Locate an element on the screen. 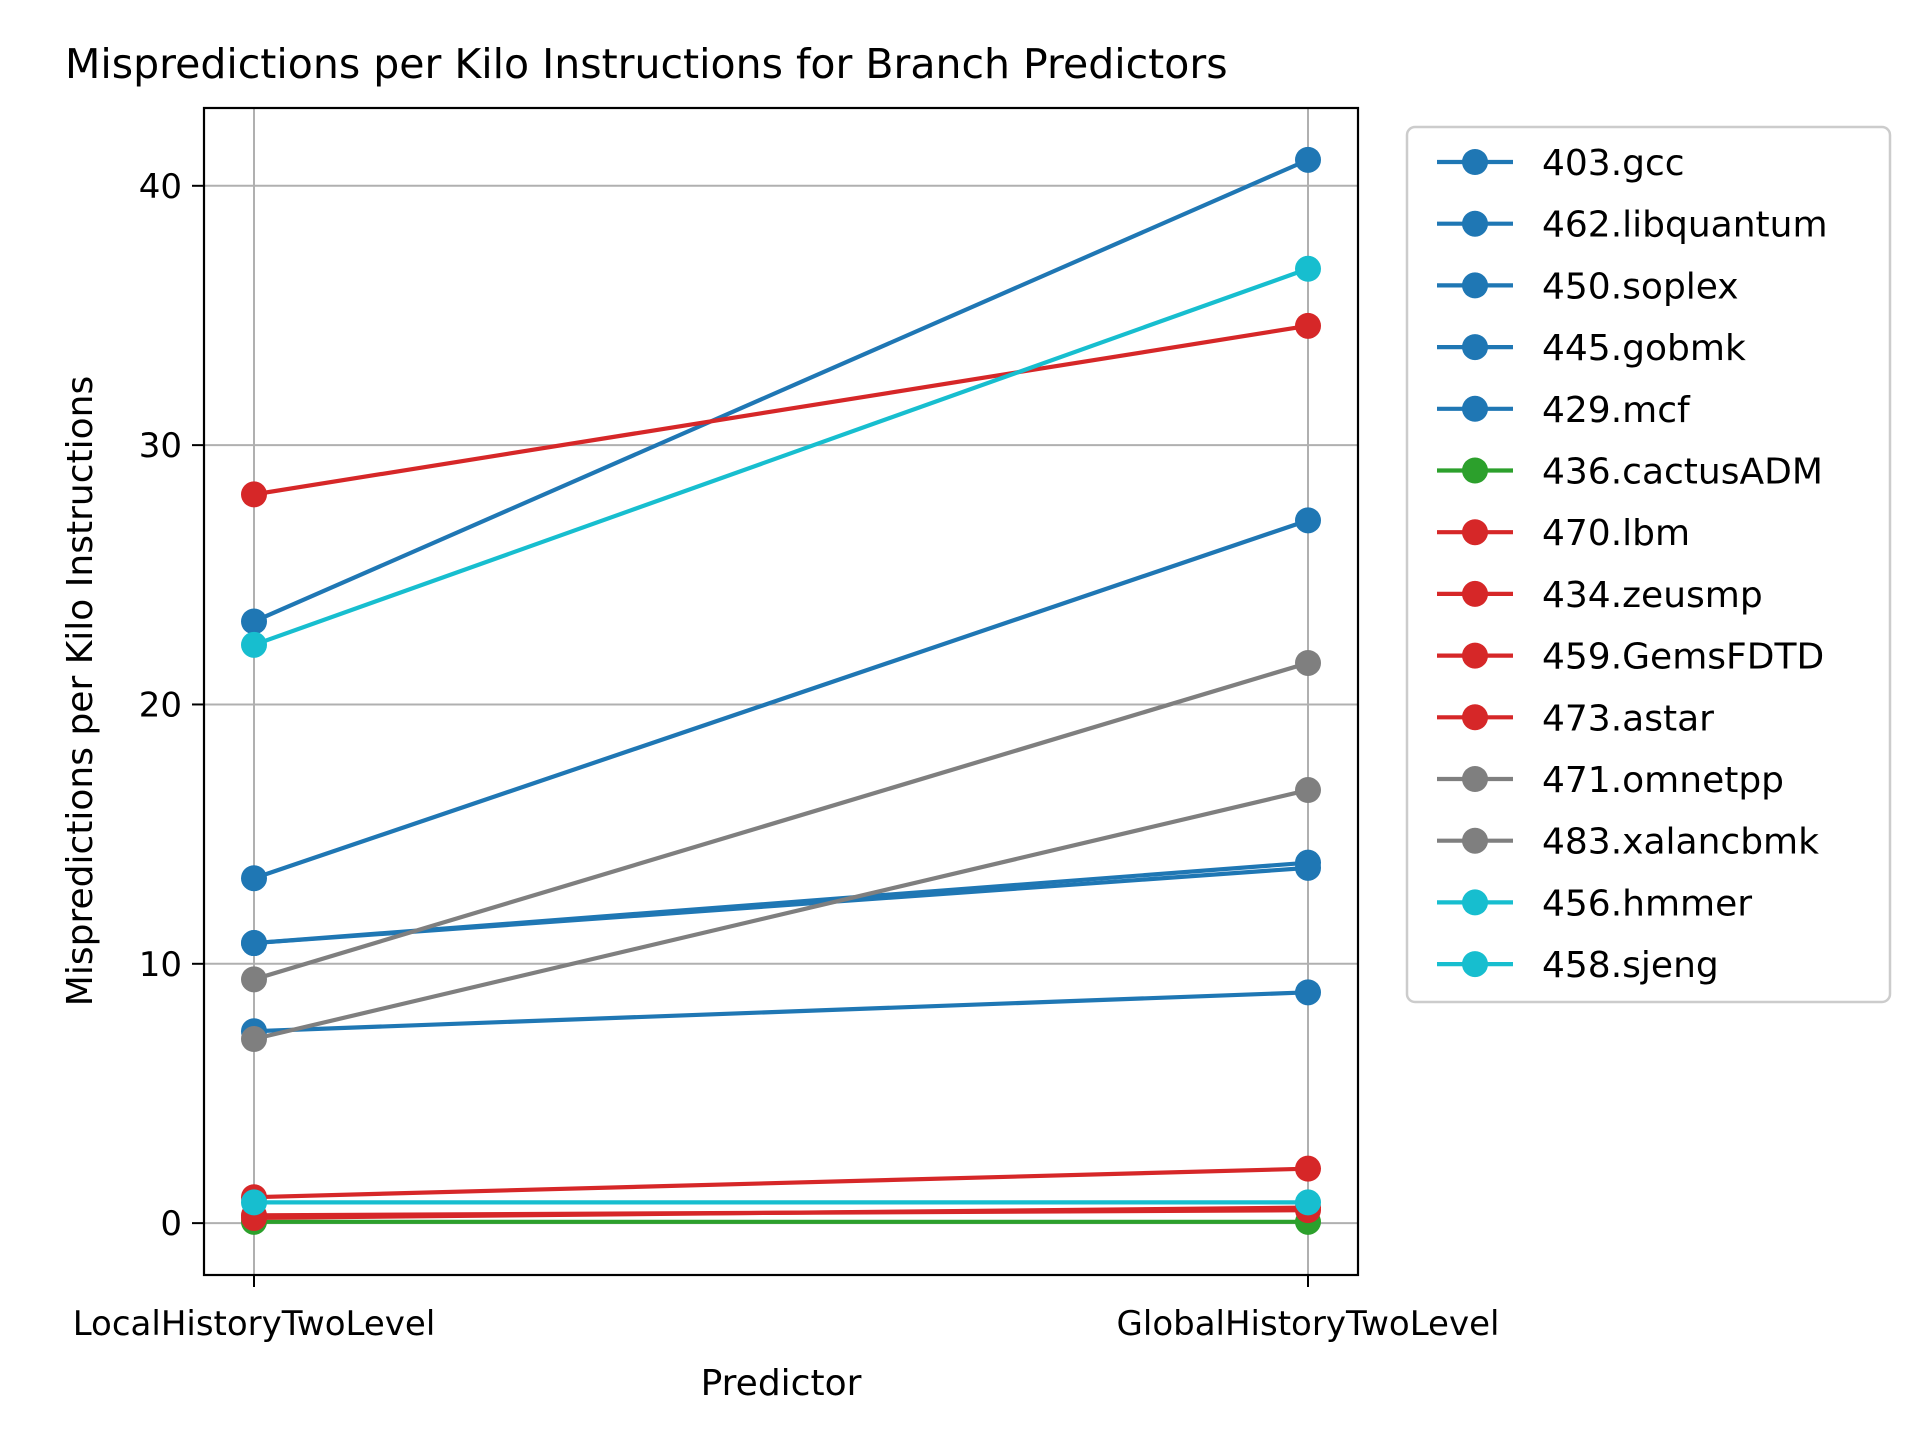 The image size is (1920, 1440). legend-item: 462.libquantum is located at coordinates (1632, 225).